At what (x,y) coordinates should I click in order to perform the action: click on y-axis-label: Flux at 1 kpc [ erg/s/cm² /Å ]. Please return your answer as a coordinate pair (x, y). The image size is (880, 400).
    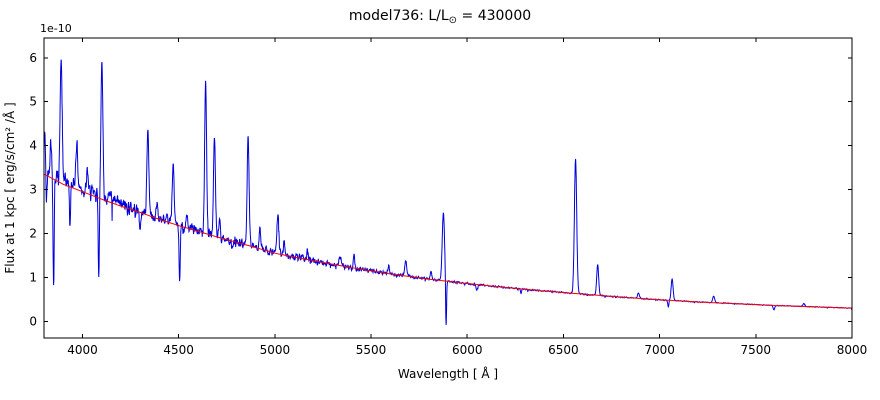
    Looking at the image, I should click on (9, 187).